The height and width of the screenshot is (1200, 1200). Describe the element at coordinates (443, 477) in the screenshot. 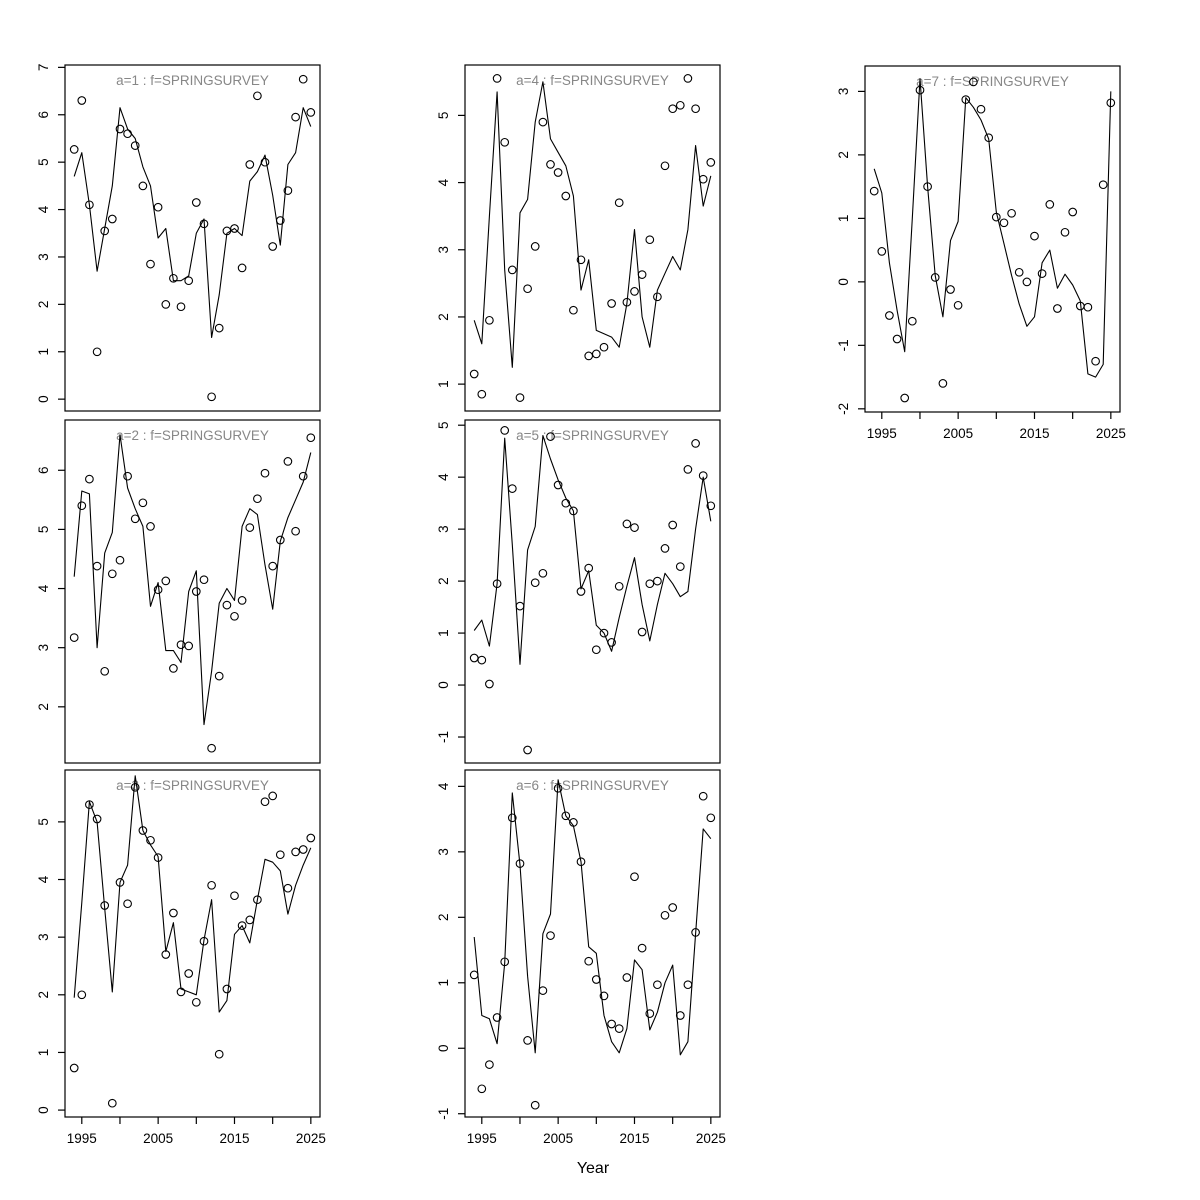

I see `y-tick-label: 4` at that location.